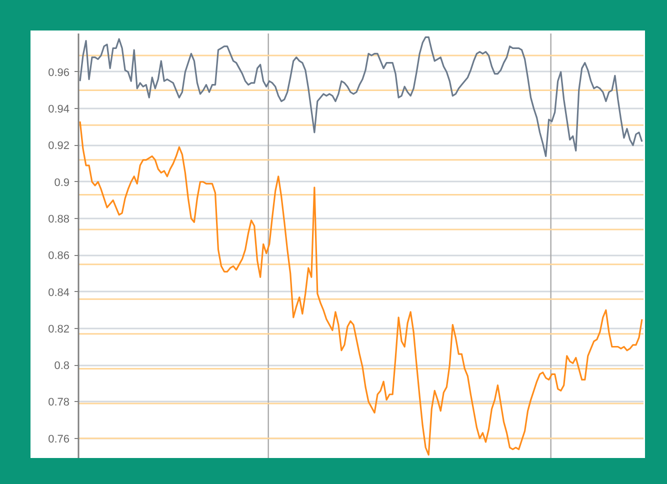 This screenshot has height=484, width=667. What do you see at coordinates (59, 329) in the screenshot?
I see `y-tick-label: 0.82` at bounding box center [59, 329].